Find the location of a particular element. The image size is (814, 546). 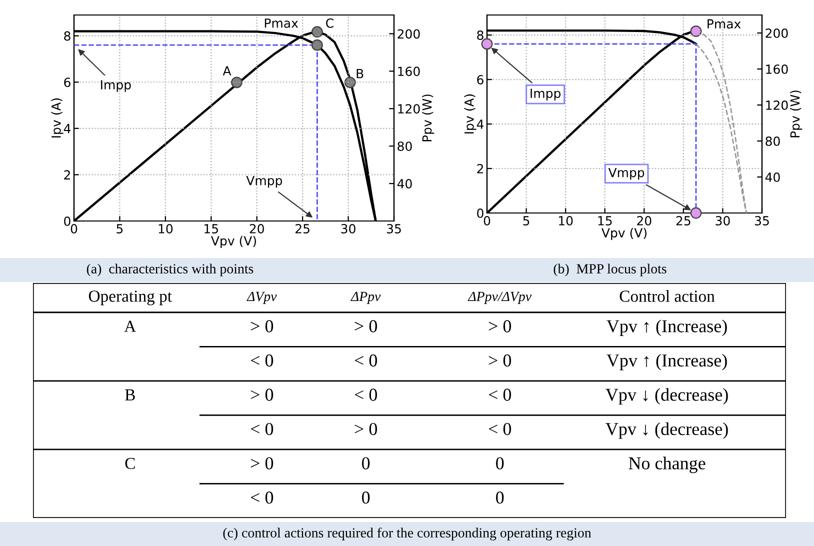

category-label: ΔVpv is located at coordinates (261, 298).